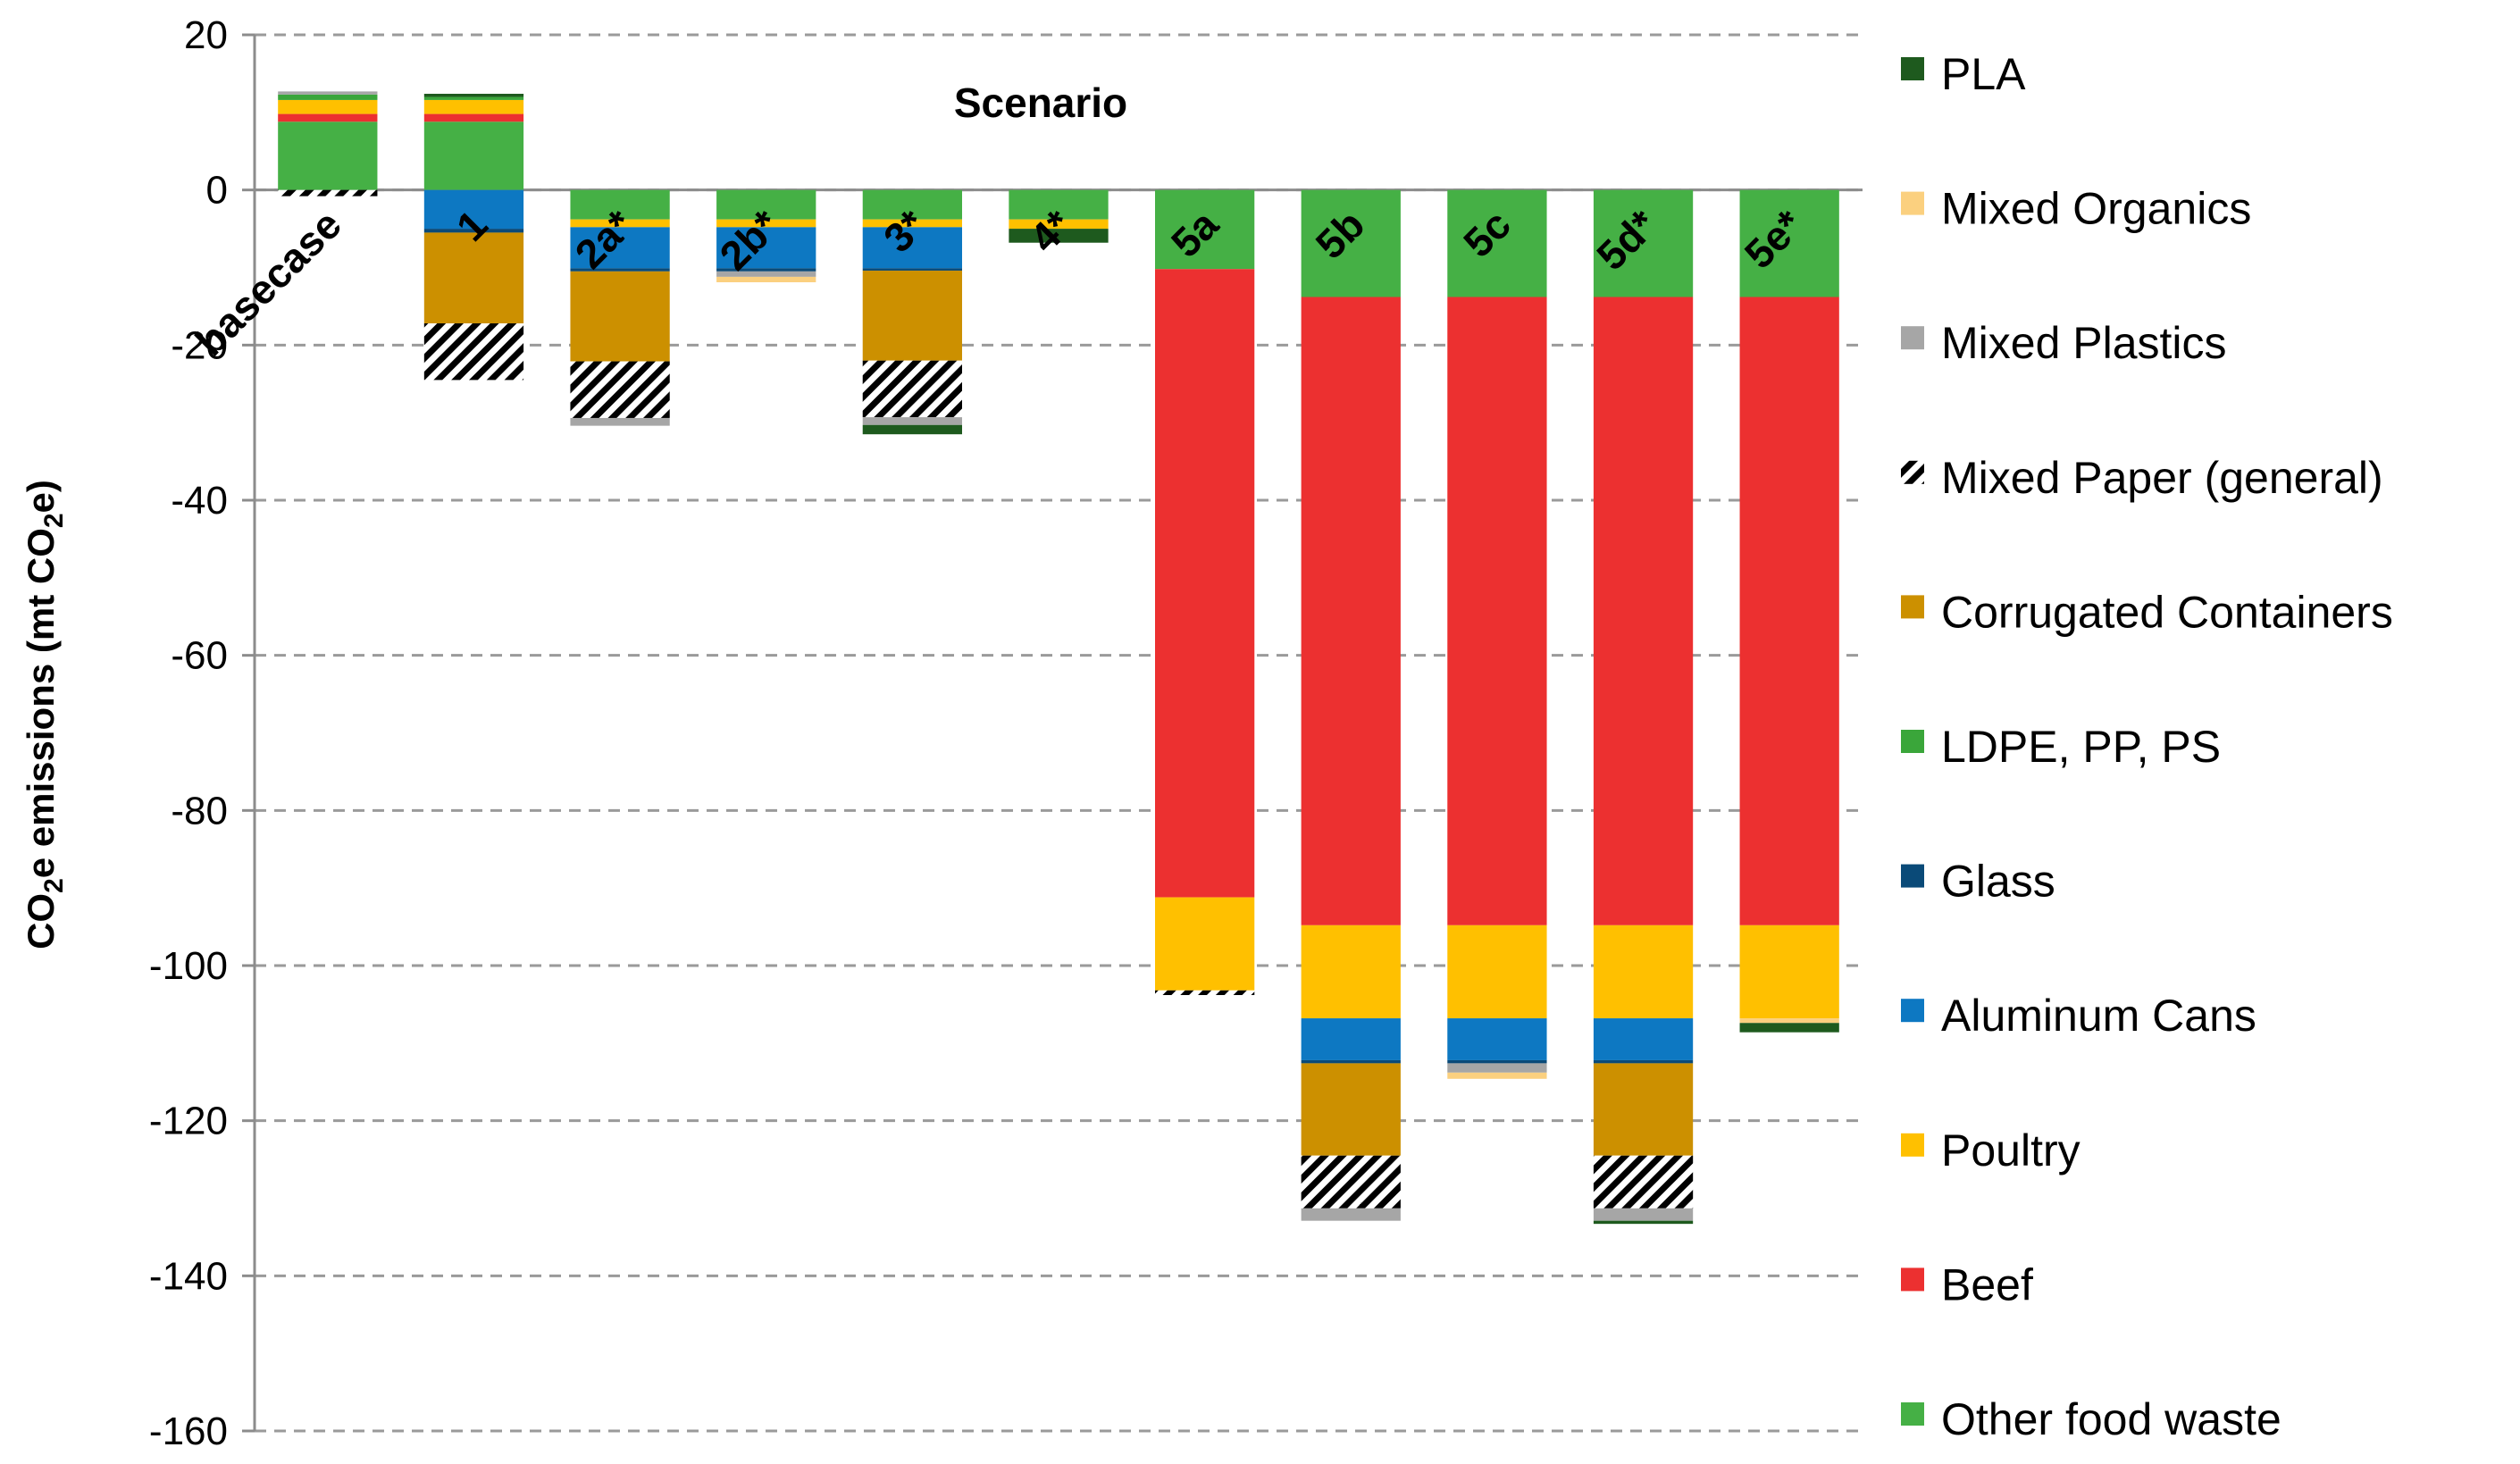 The height and width of the screenshot is (1464, 2520). I want to click on y-tick-label: -160, so click(188, 1431).